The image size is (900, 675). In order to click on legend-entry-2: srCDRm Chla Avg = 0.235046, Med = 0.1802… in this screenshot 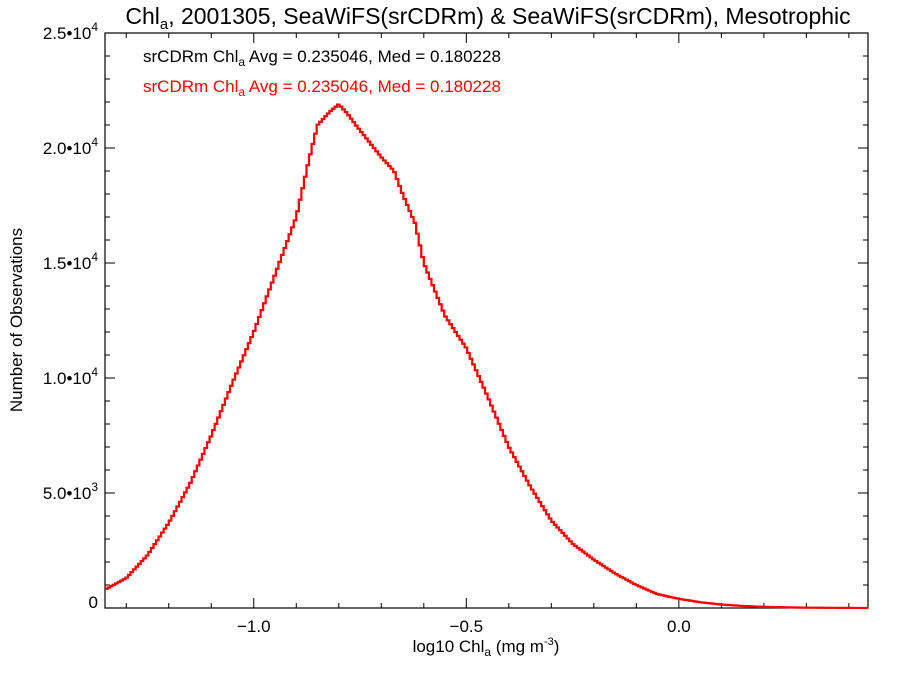, I will do `click(322, 88)`.